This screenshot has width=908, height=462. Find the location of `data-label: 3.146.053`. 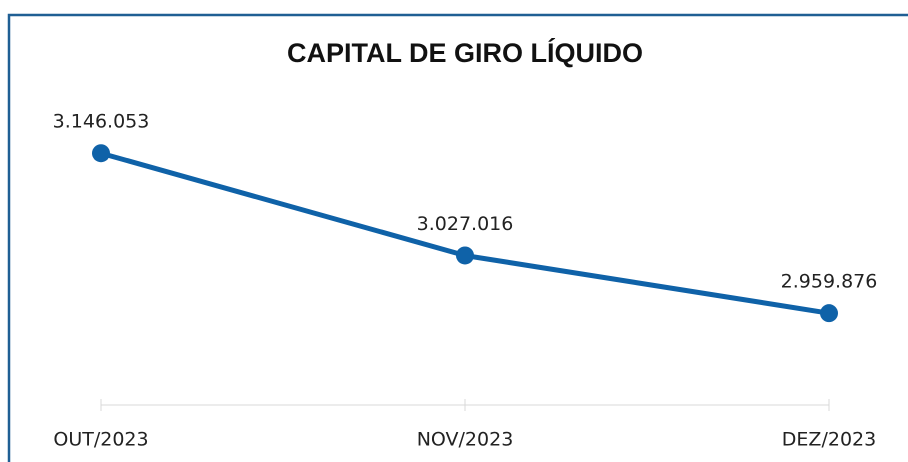

data-label: 3.146.053 is located at coordinates (101, 122).